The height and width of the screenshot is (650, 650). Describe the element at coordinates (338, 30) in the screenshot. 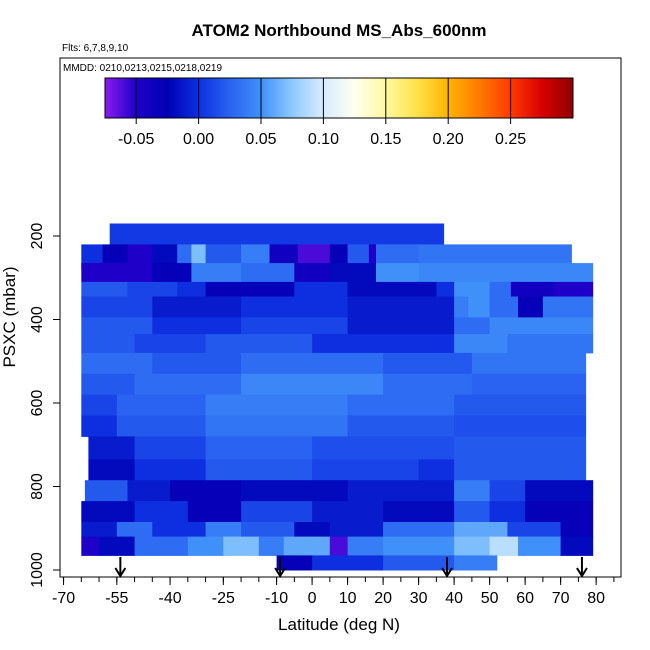

I see `chart-title: ATOM2 Northbound MS_Abs_600nm` at that location.